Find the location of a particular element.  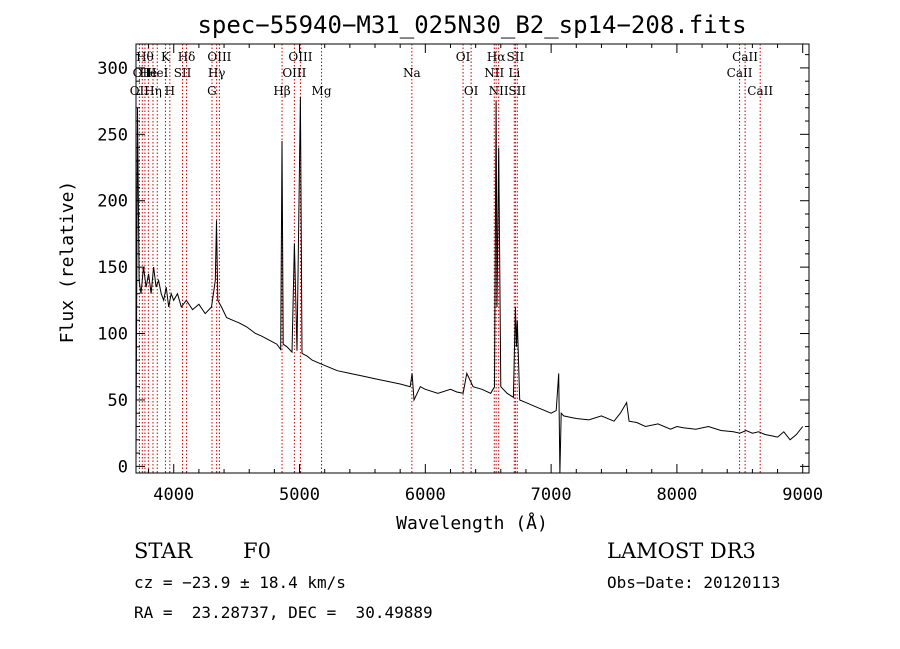

y-tick-label: 100 is located at coordinates (112, 335).